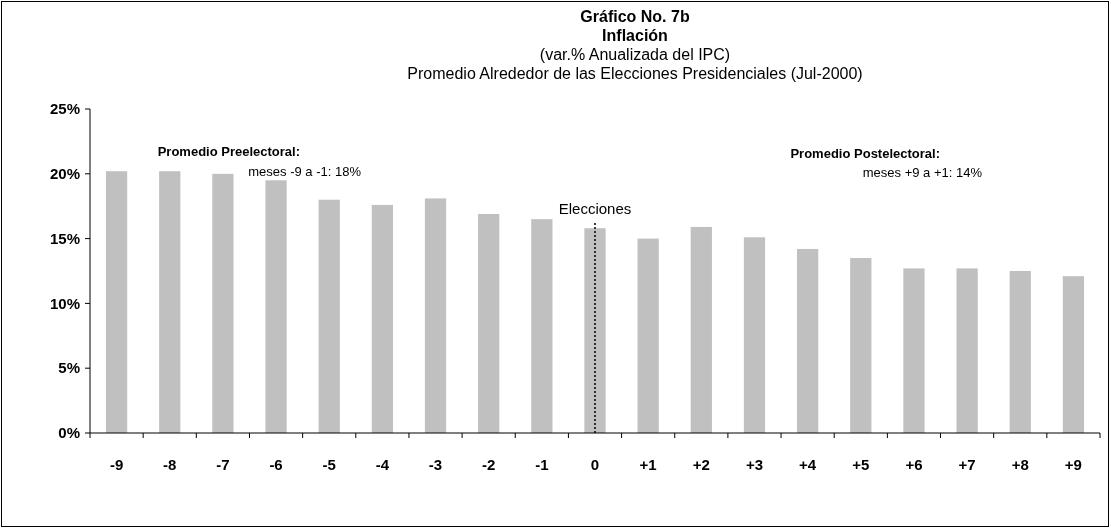 The width and height of the screenshot is (1111, 529). Describe the element at coordinates (116, 464) in the screenshot. I see `x-tick-label: -9` at that location.